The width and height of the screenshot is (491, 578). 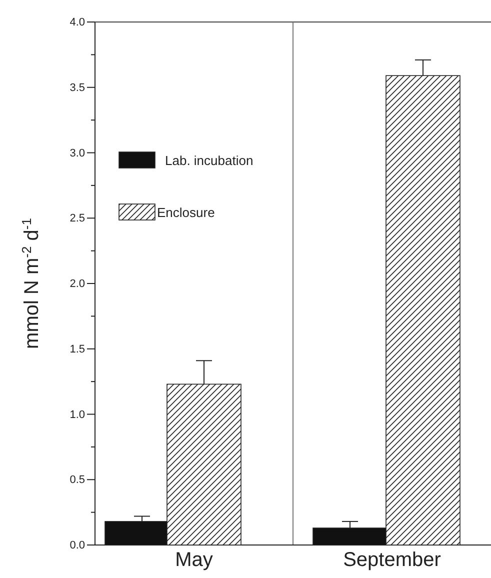 I want to click on y-tick-label: 0.5, so click(x=77, y=480).